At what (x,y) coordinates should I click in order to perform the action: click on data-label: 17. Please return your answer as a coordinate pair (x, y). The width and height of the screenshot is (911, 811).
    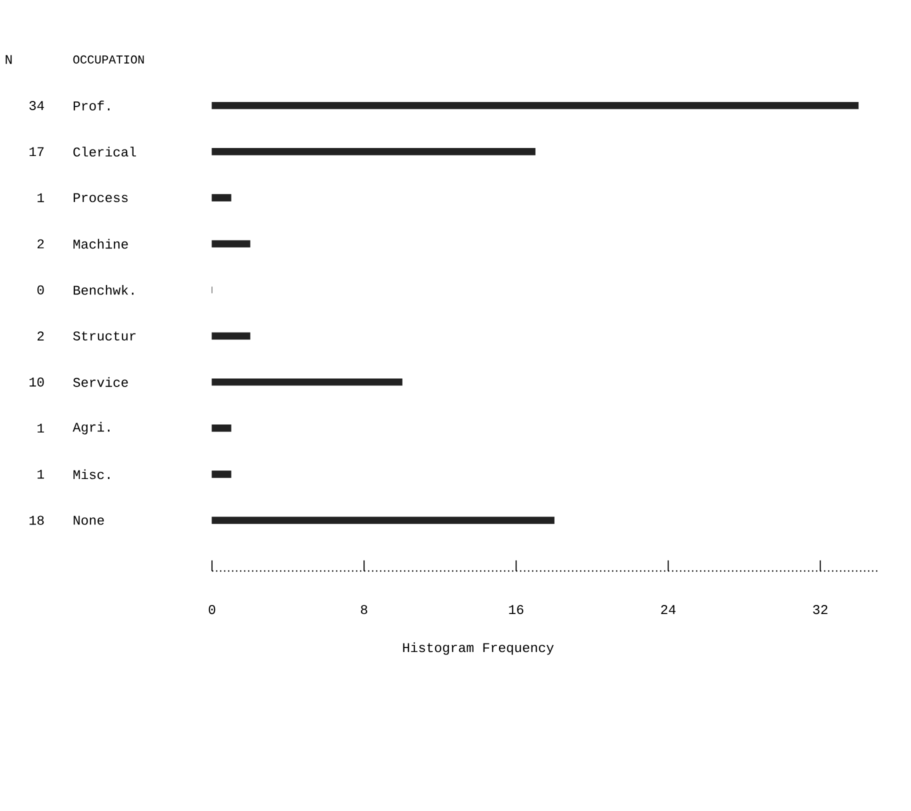
    Looking at the image, I should click on (37, 151).